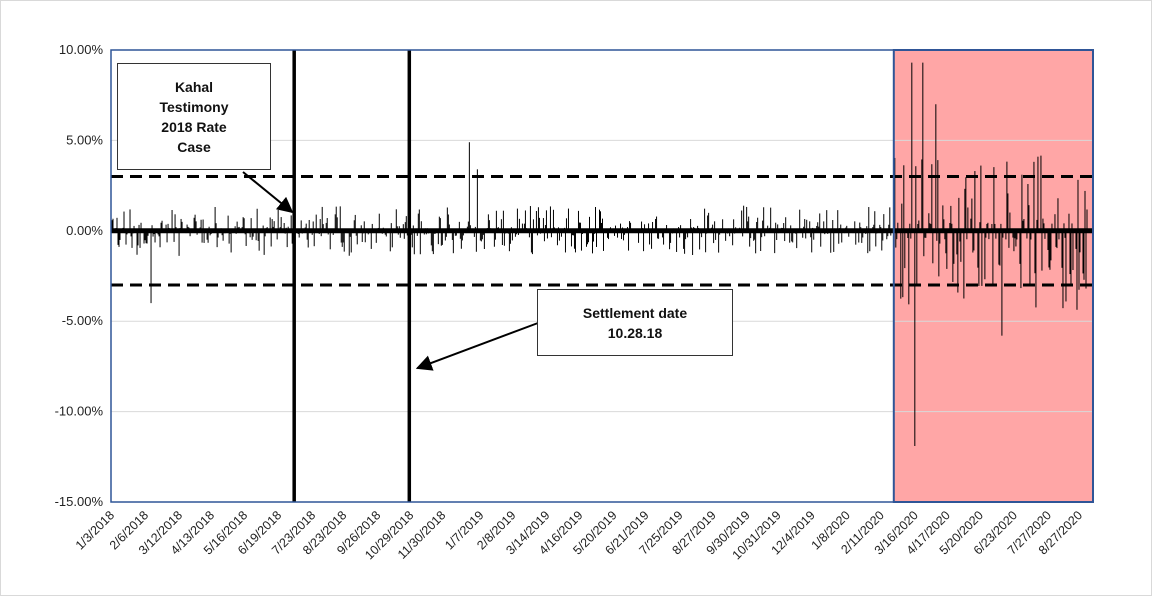  I want to click on highlight-region, so click(993, 276).